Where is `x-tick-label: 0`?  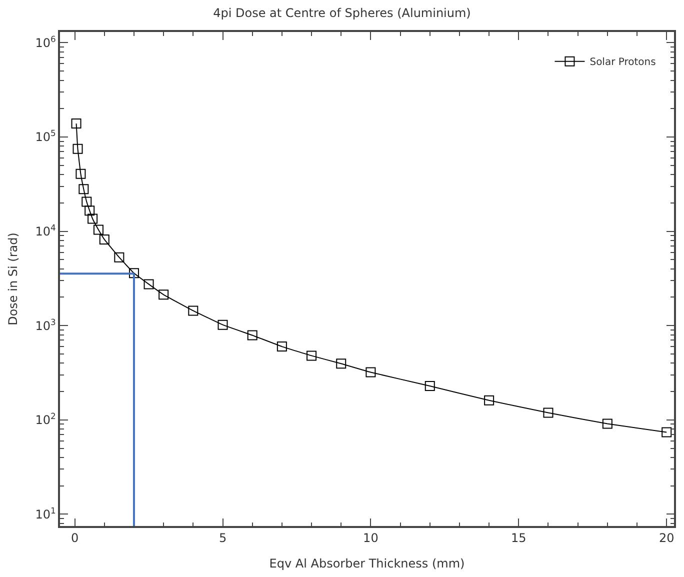 x-tick-label: 0 is located at coordinates (74, 538).